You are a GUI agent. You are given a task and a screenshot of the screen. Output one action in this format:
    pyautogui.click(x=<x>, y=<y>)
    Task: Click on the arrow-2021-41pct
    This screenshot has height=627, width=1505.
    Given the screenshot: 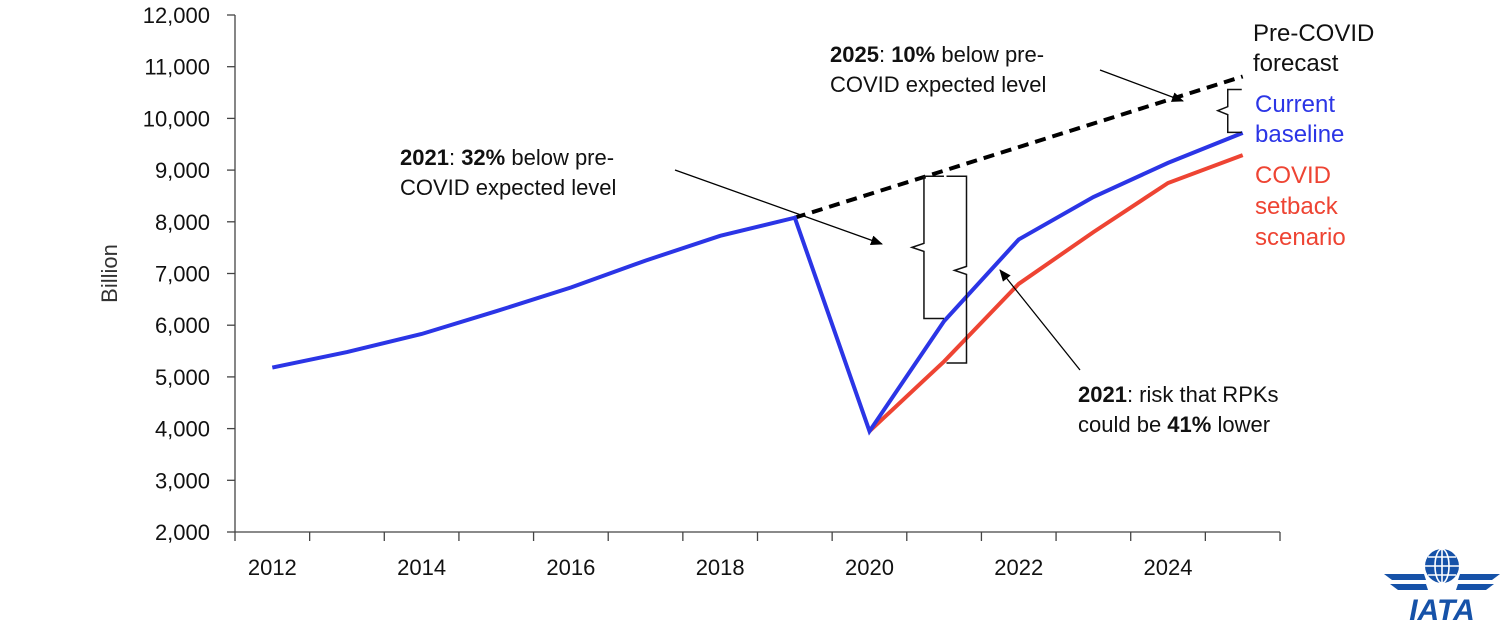 What is the action you would take?
    pyautogui.click(x=1040, y=320)
    